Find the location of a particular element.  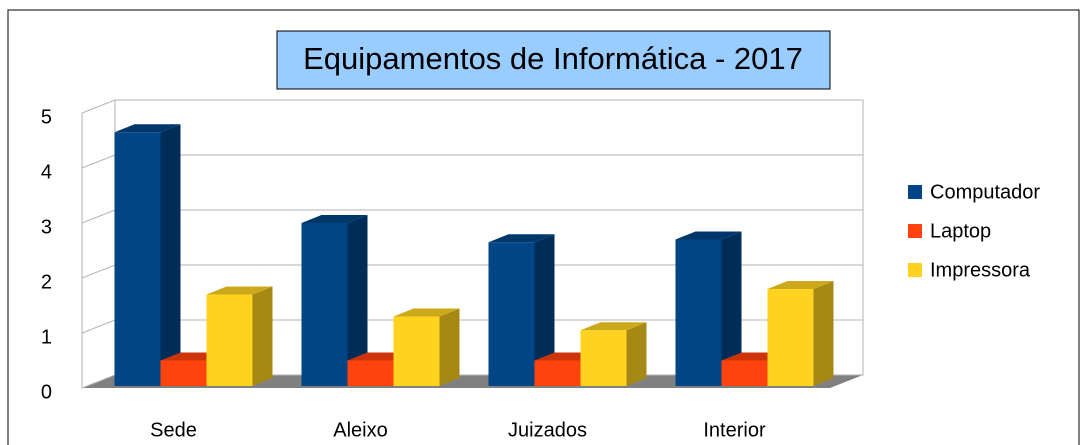

y-tick-label: 3 is located at coordinates (46, 227).